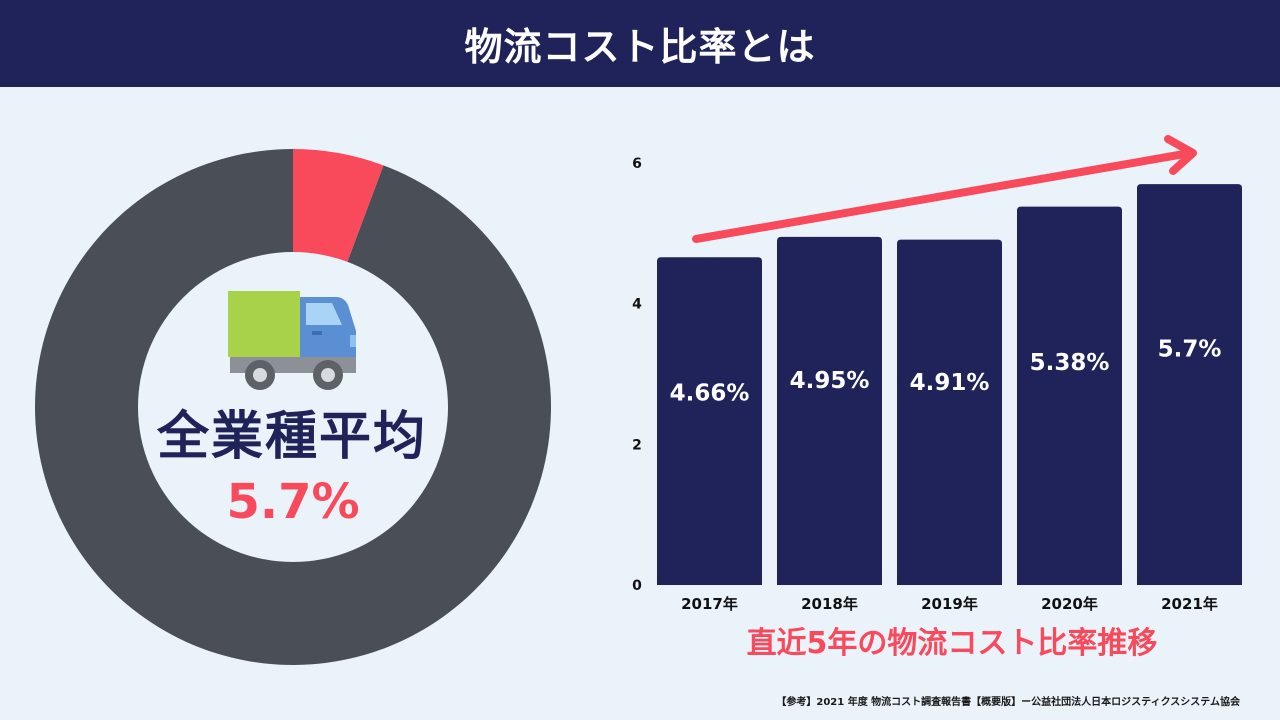 This screenshot has width=1280, height=720. What do you see at coordinates (637, 586) in the screenshot?
I see `y-tick-label: 0` at bounding box center [637, 586].